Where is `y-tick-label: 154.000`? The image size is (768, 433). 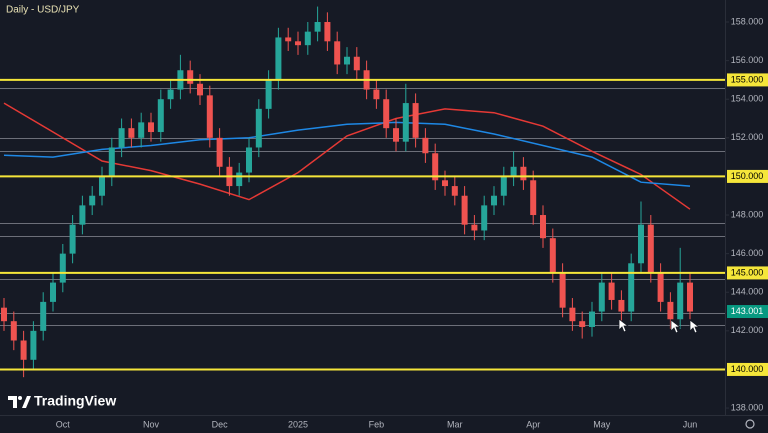 y-tick-label: 154.000 is located at coordinates (747, 99).